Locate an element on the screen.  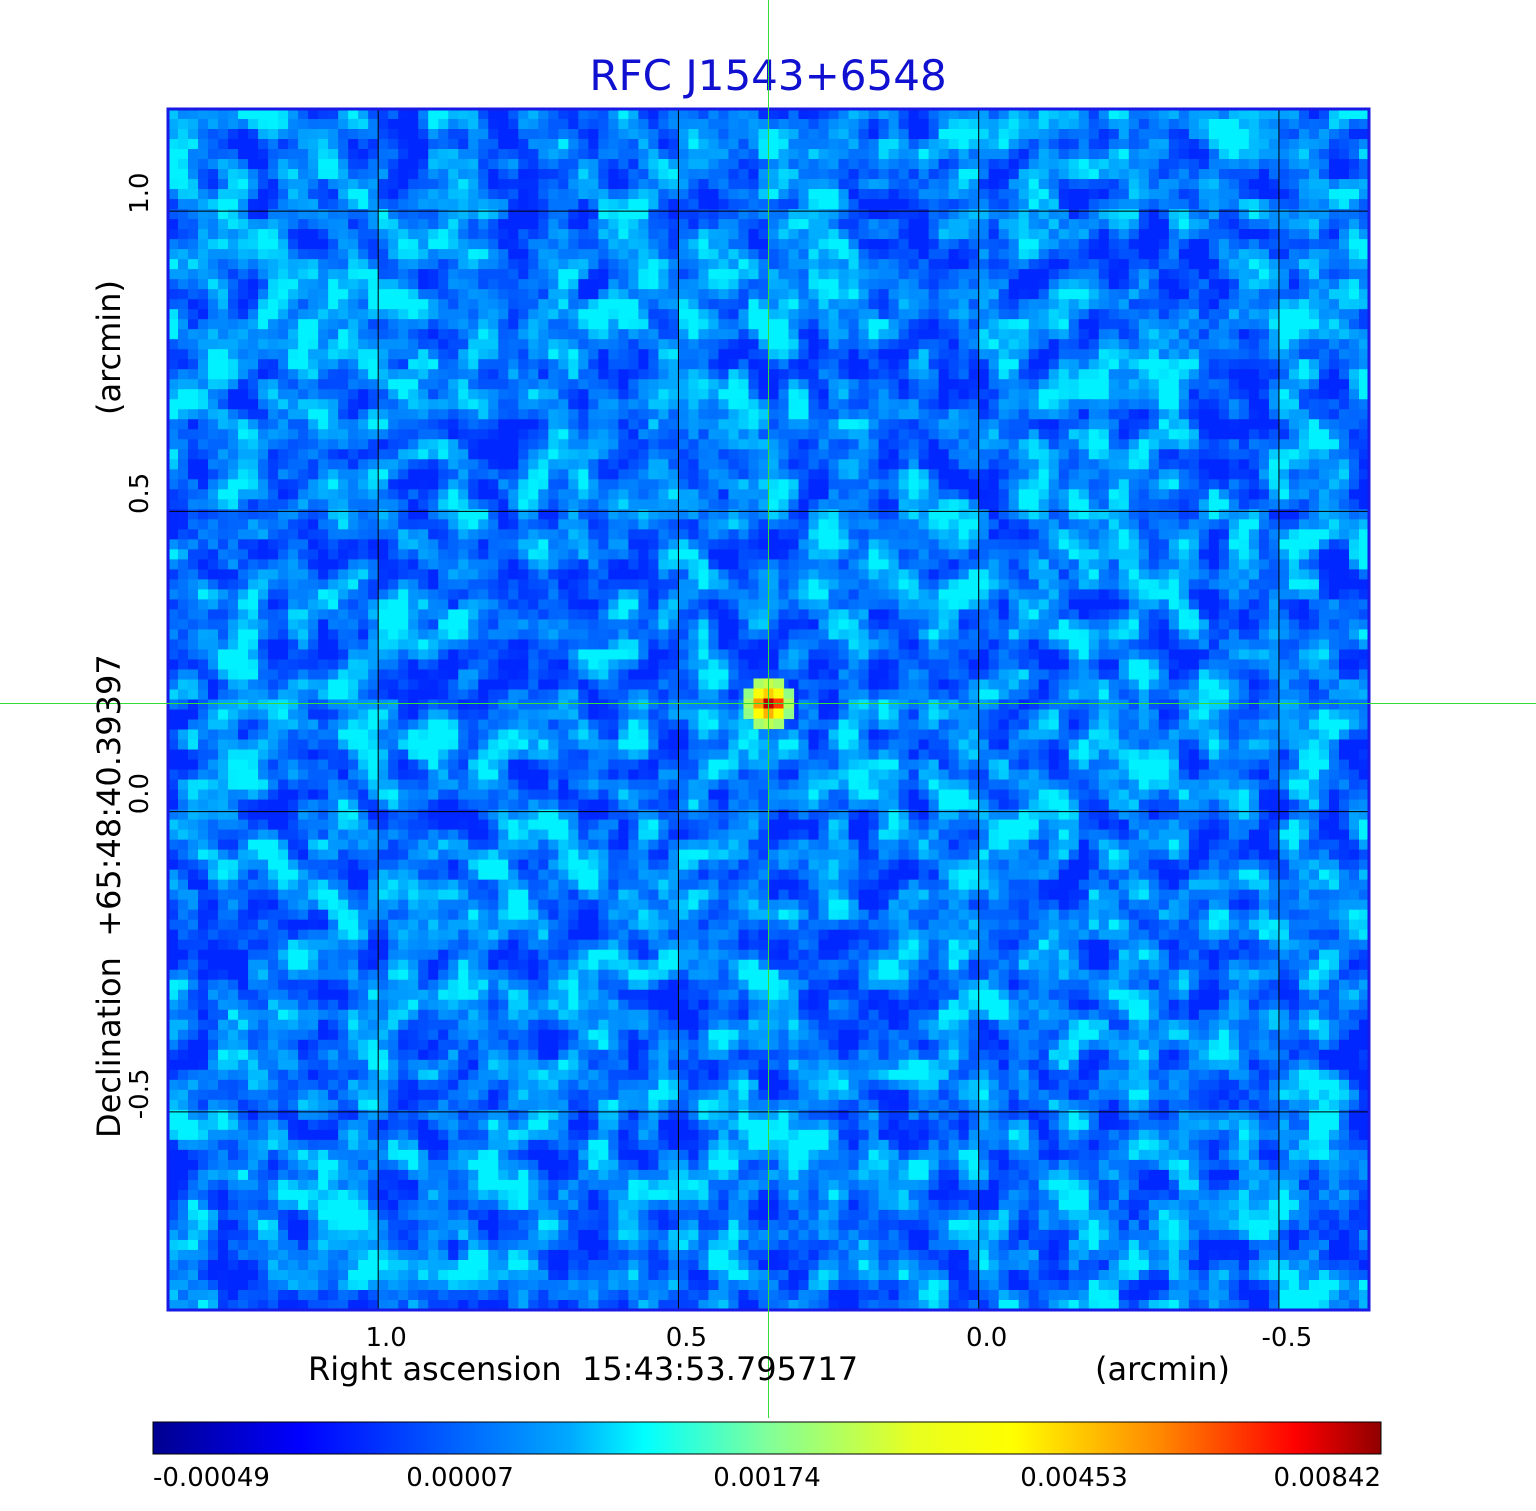
colorbar-tick-label: 0.00174 is located at coordinates (767, 1478).